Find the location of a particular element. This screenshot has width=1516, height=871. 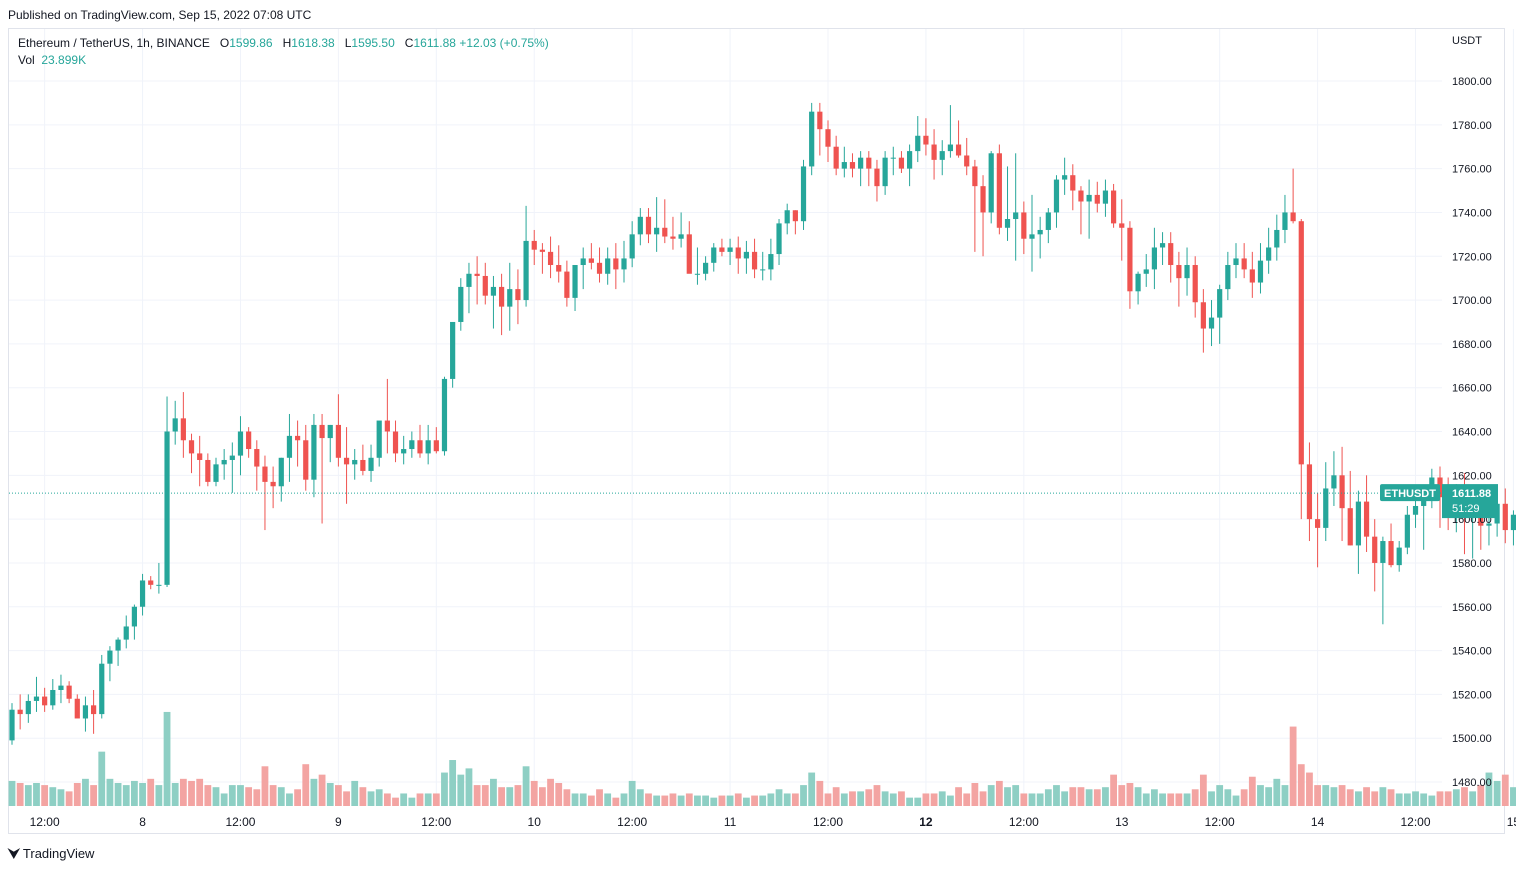

currency-label: USDT is located at coordinates (1467, 41).